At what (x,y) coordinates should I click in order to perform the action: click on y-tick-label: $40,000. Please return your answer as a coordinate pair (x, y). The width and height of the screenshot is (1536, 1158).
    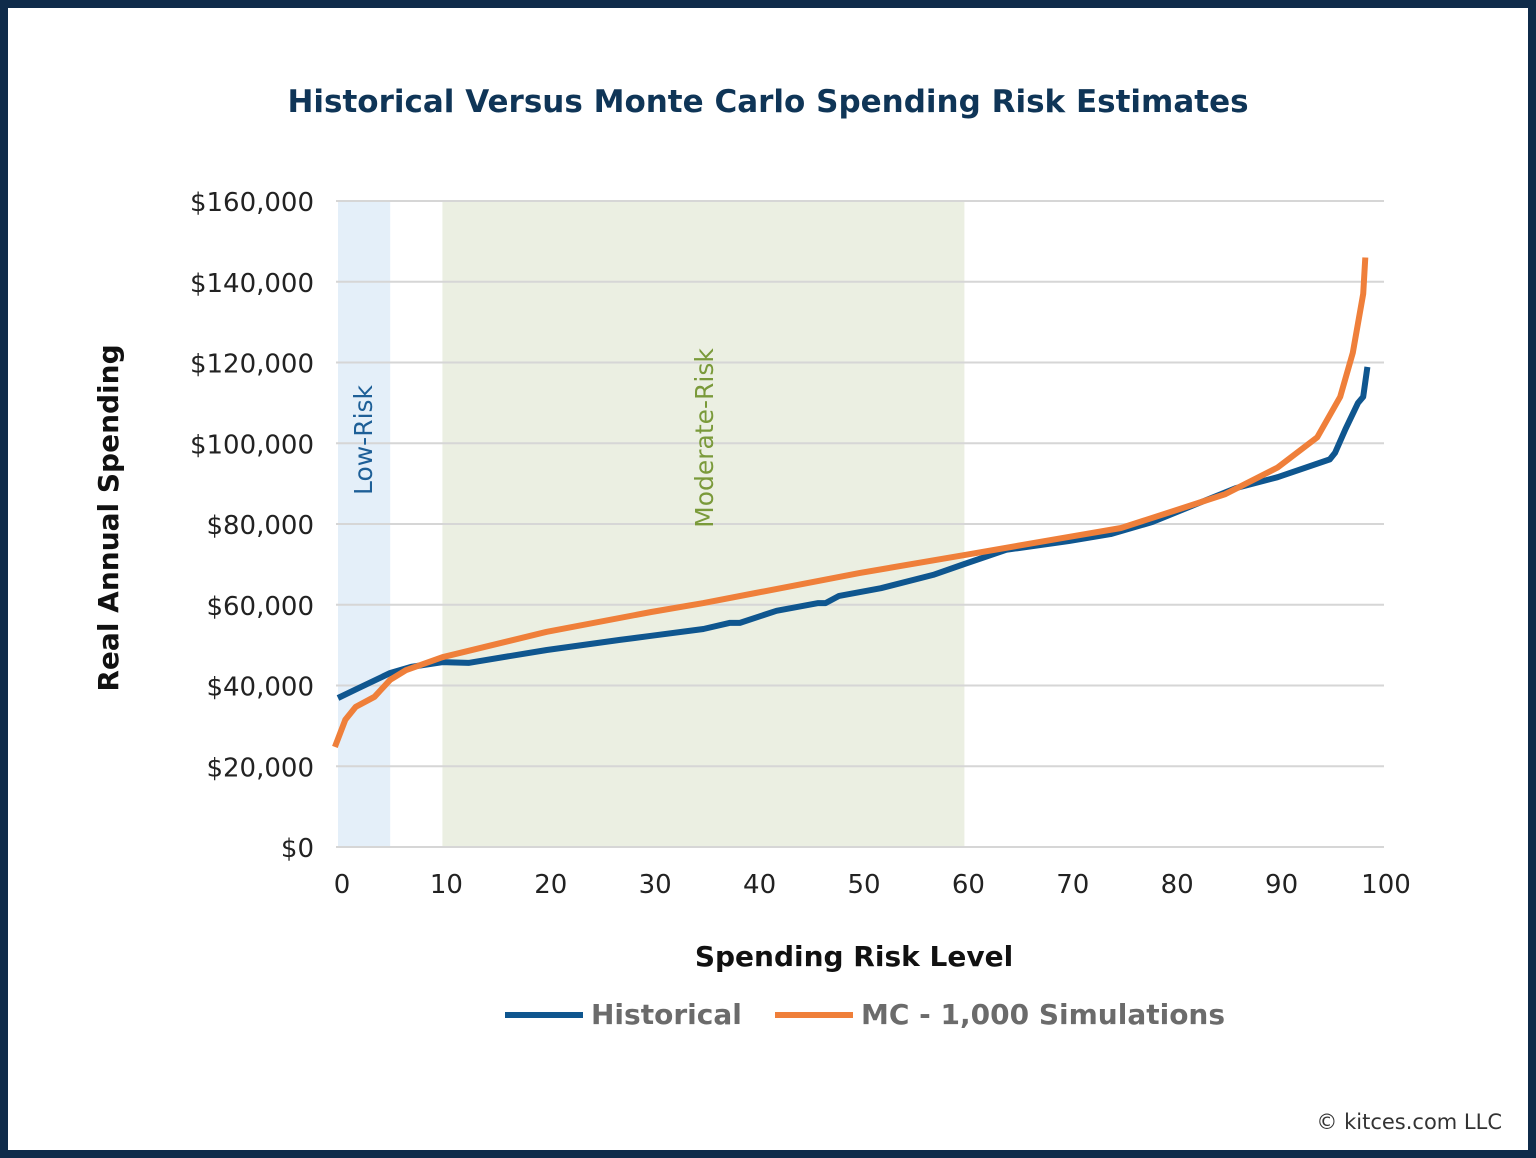
    Looking at the image, I should click on (260, 688).